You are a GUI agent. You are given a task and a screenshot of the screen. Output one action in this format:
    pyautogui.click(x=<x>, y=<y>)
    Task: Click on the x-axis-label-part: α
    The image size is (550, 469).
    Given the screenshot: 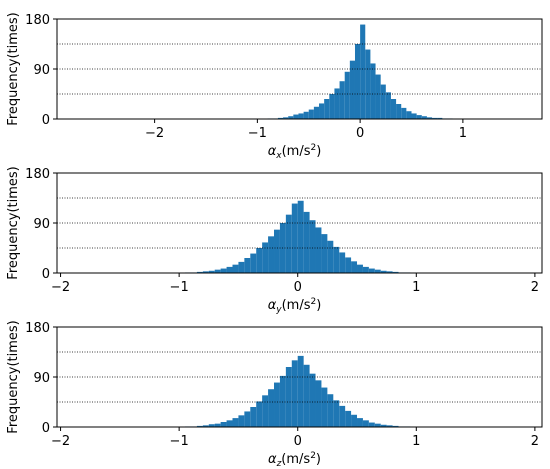 What is the action you would take?
    pyautogui.click(x=272, y=151)
    